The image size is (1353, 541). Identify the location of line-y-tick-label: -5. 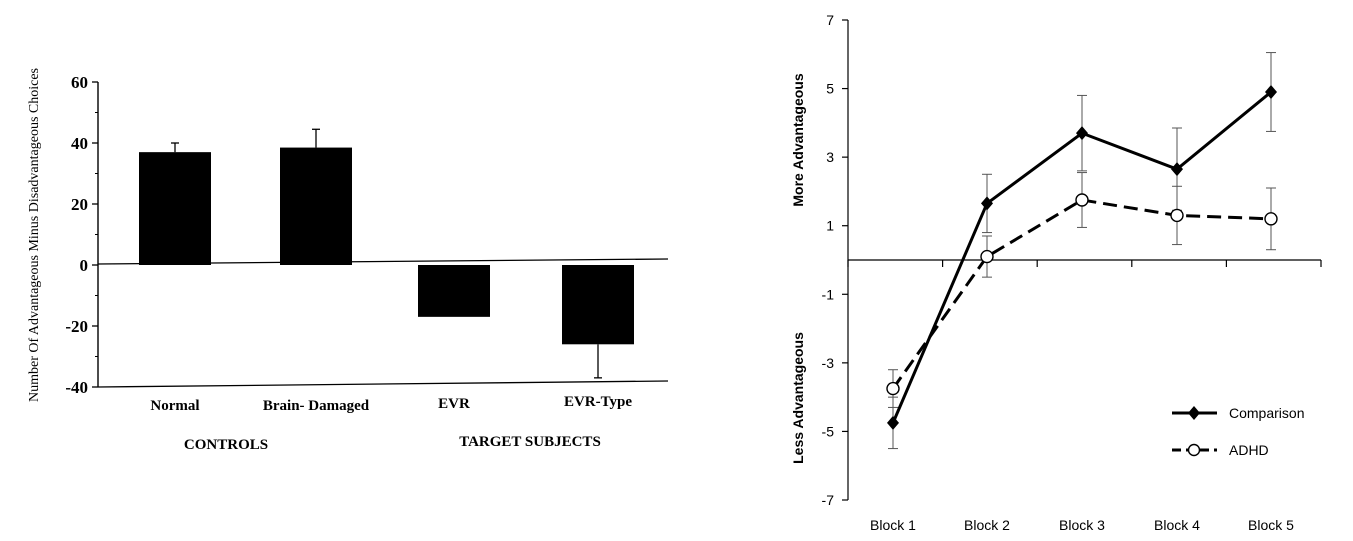
(828, 431).